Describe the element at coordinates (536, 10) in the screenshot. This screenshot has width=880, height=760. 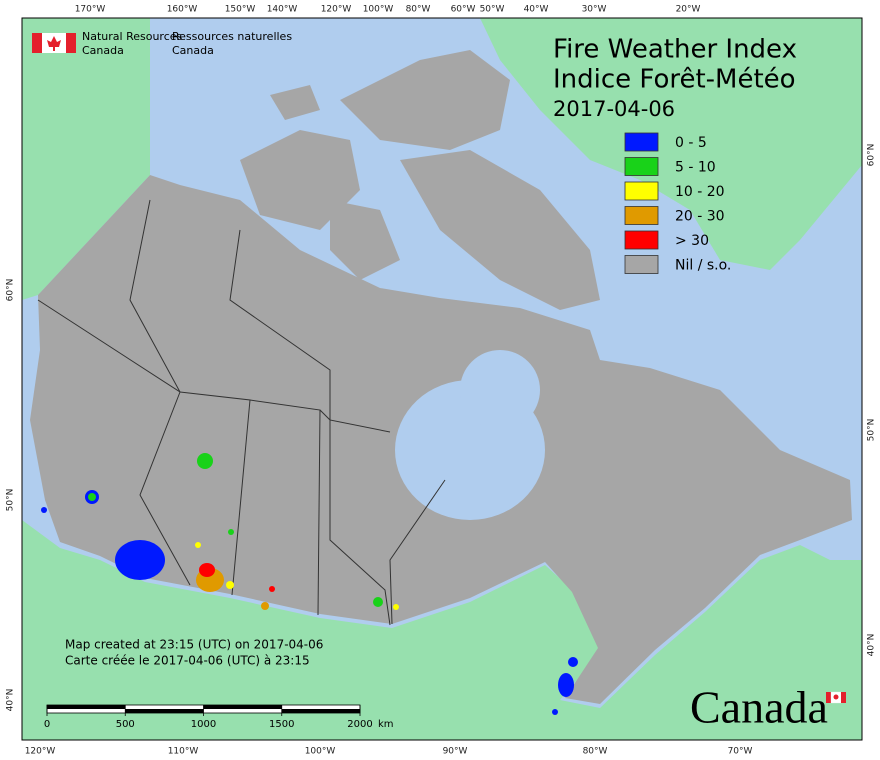
I see `longitude-label: 40°W` at that location.